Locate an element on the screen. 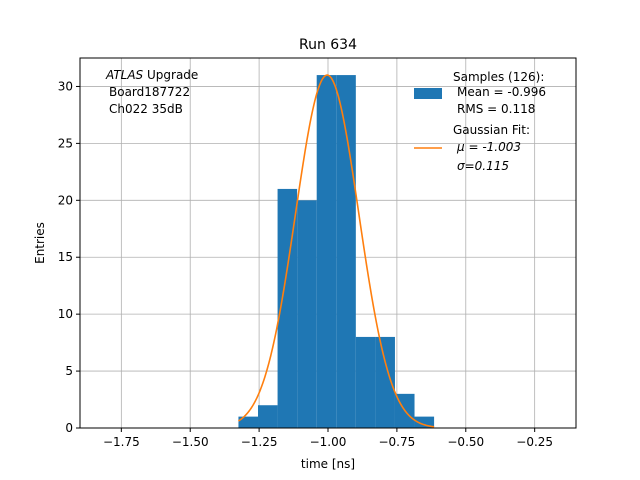  x-tick-label: −1.25 is located at coordinates (259, 442).